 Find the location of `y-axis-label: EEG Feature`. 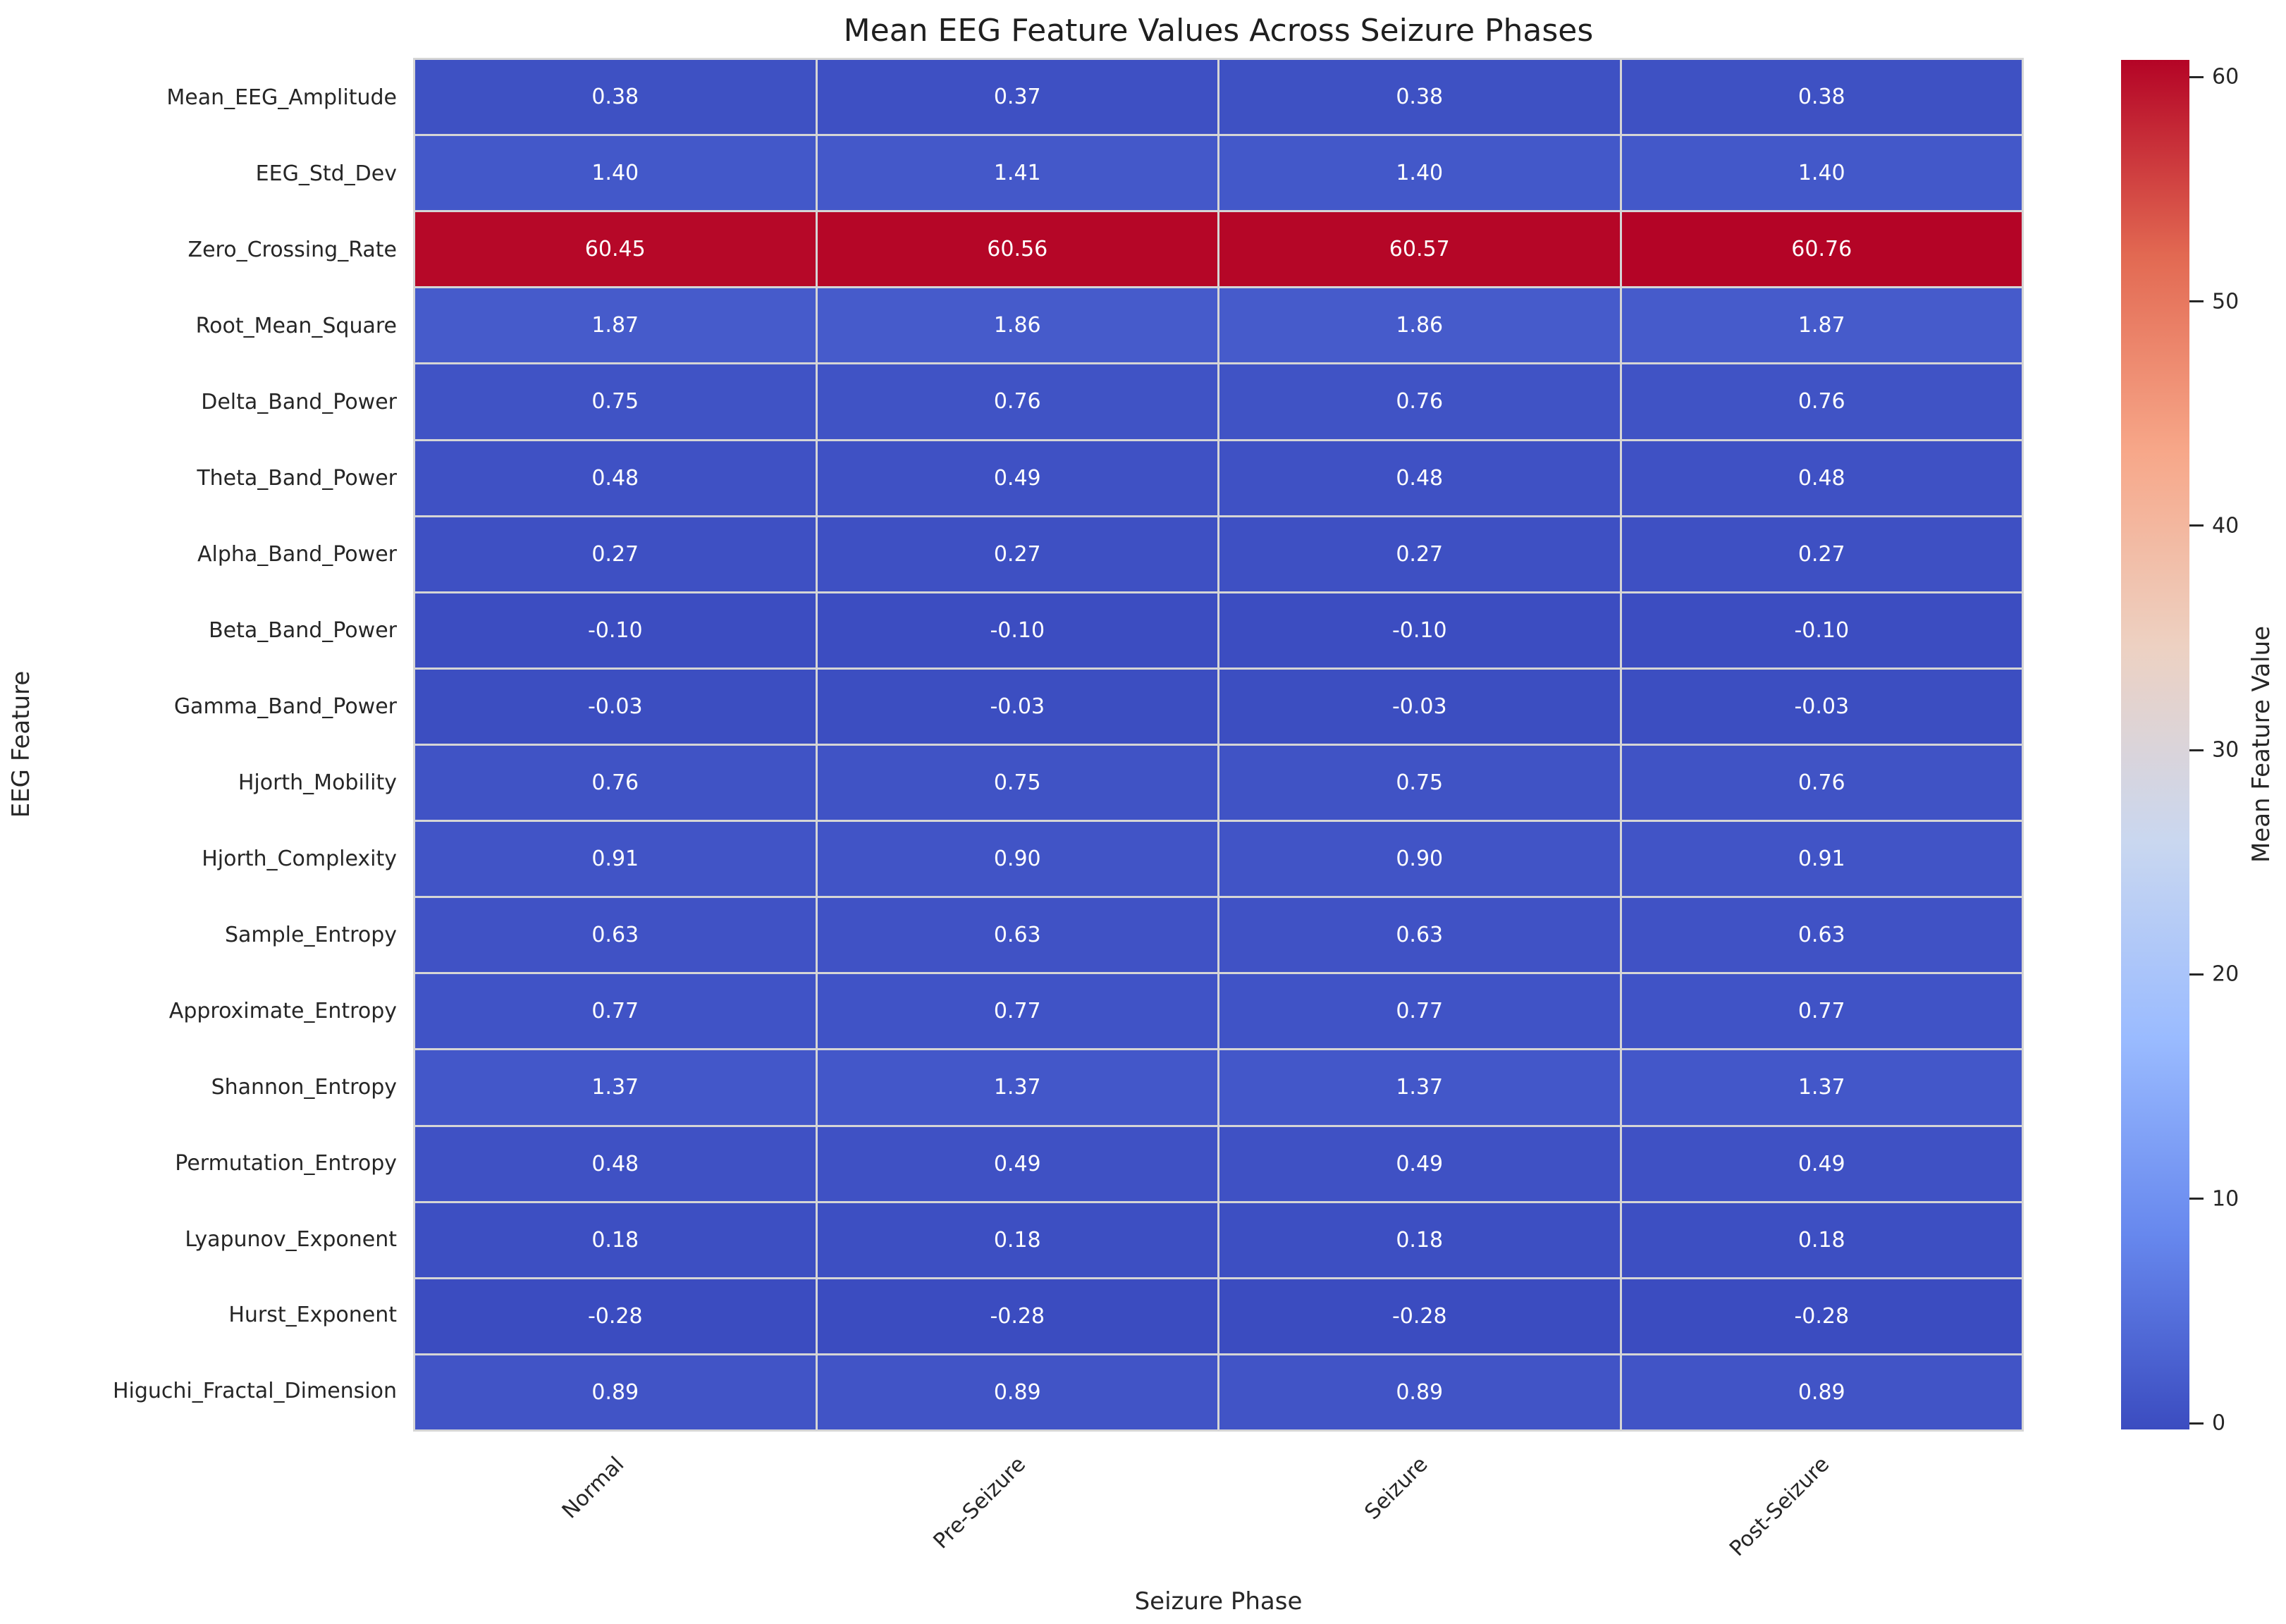

y-axis-label: EEG Feature is located at coordinates (21, 744).